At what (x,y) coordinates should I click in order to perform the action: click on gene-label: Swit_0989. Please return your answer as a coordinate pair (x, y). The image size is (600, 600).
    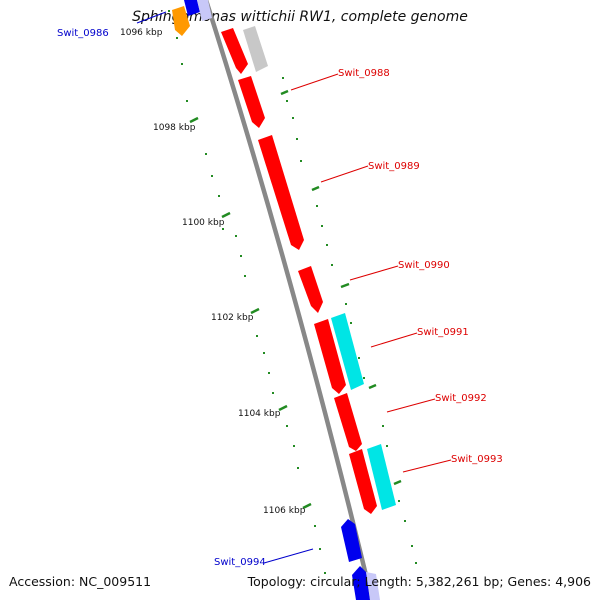
    Looking at the image, I should click on (394, 166).